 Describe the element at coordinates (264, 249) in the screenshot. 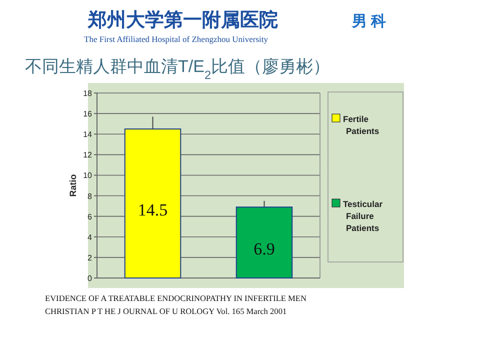

I see `data-label: 6.9` at that location.